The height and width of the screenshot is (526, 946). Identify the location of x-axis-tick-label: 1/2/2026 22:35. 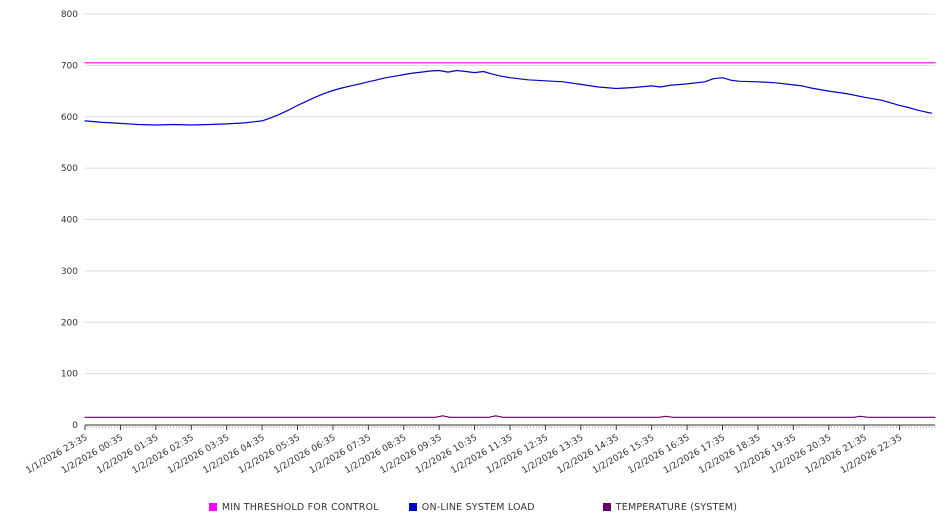
(871, 454).